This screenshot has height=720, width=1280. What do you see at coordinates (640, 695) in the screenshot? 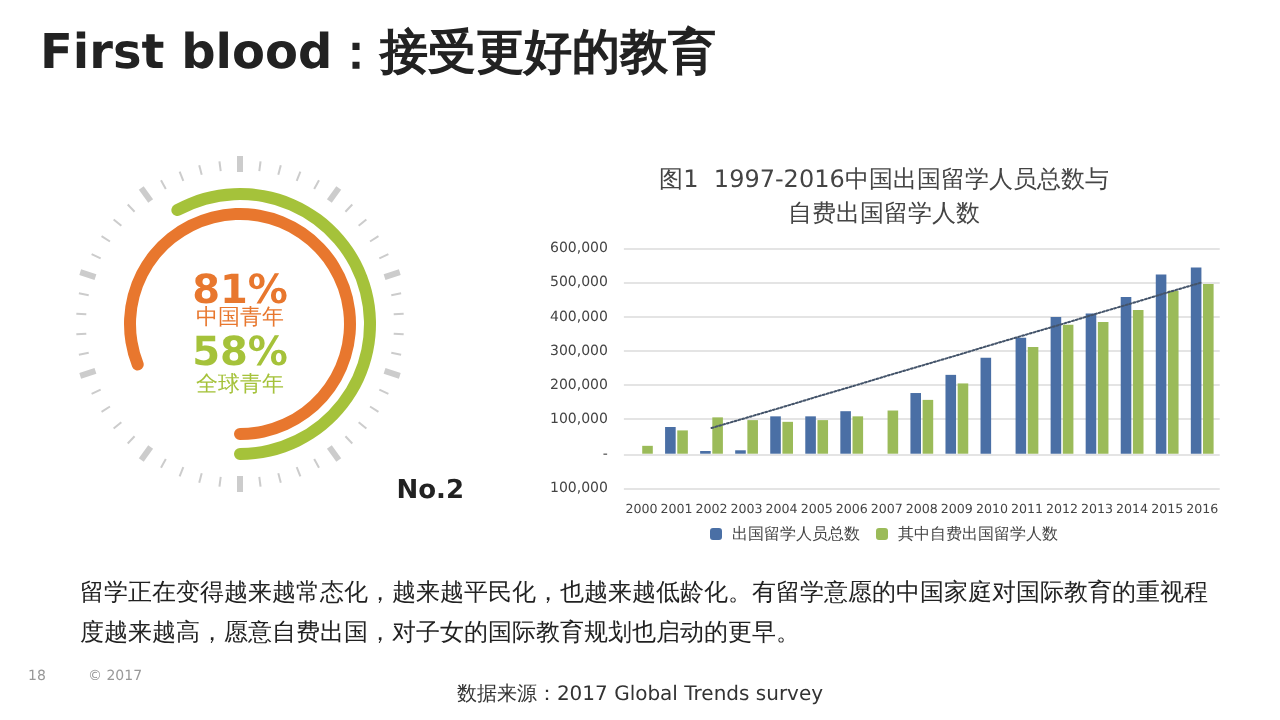
I see `source-note: 数据来源：2017 Global Trends survey` at bounding box center [640, 695].